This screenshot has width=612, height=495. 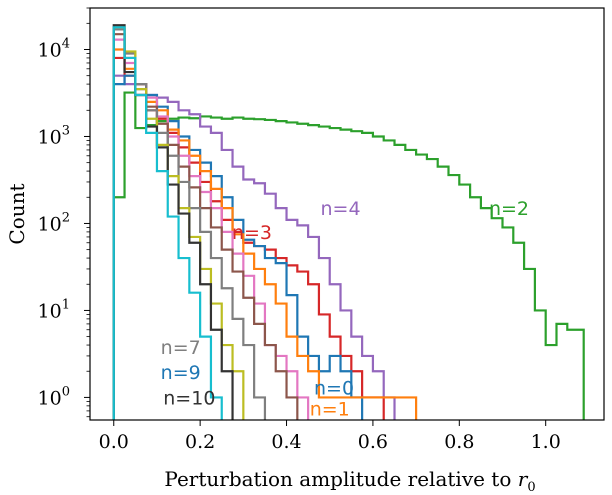 I want to click on label-n-1: n=1, so click(x=330, y=409).